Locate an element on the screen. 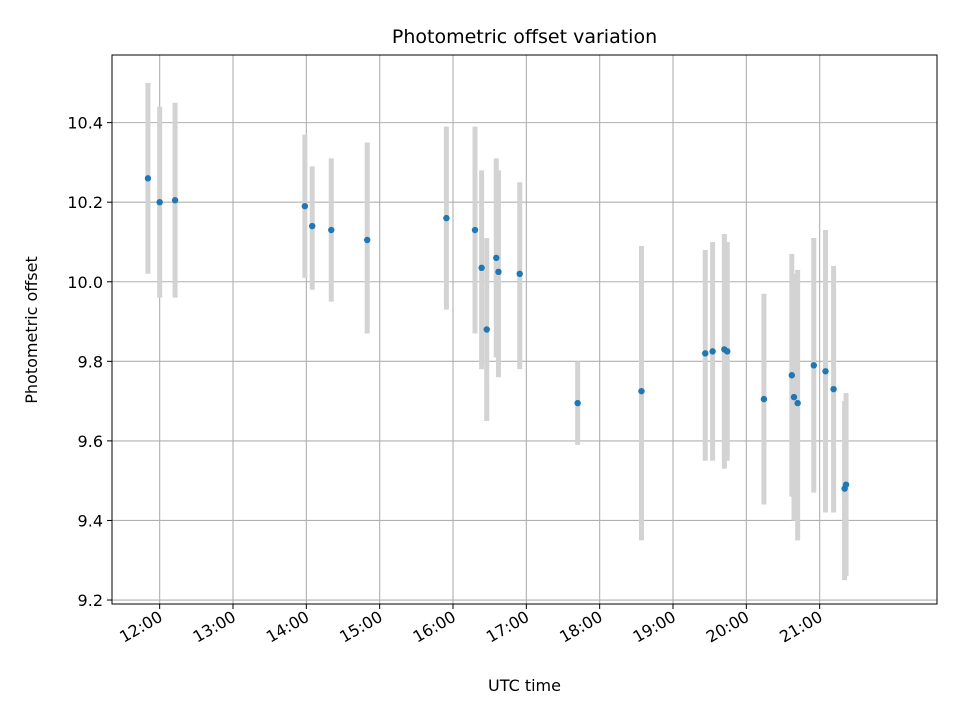  y-axis-label: Photometric offset is located at coordinates (31, 330).